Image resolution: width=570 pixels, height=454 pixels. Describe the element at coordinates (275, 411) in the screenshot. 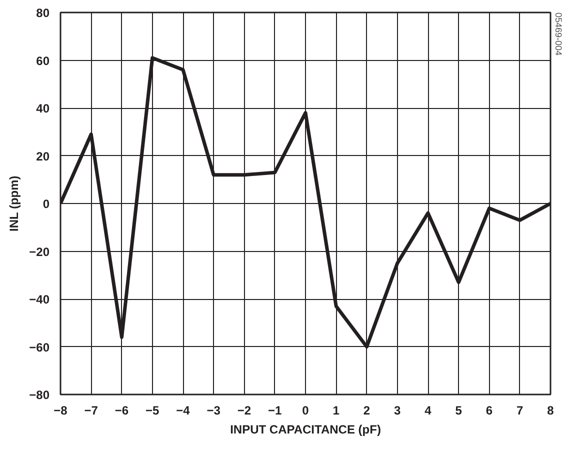

I see `x-tick-label: −1` at that location.